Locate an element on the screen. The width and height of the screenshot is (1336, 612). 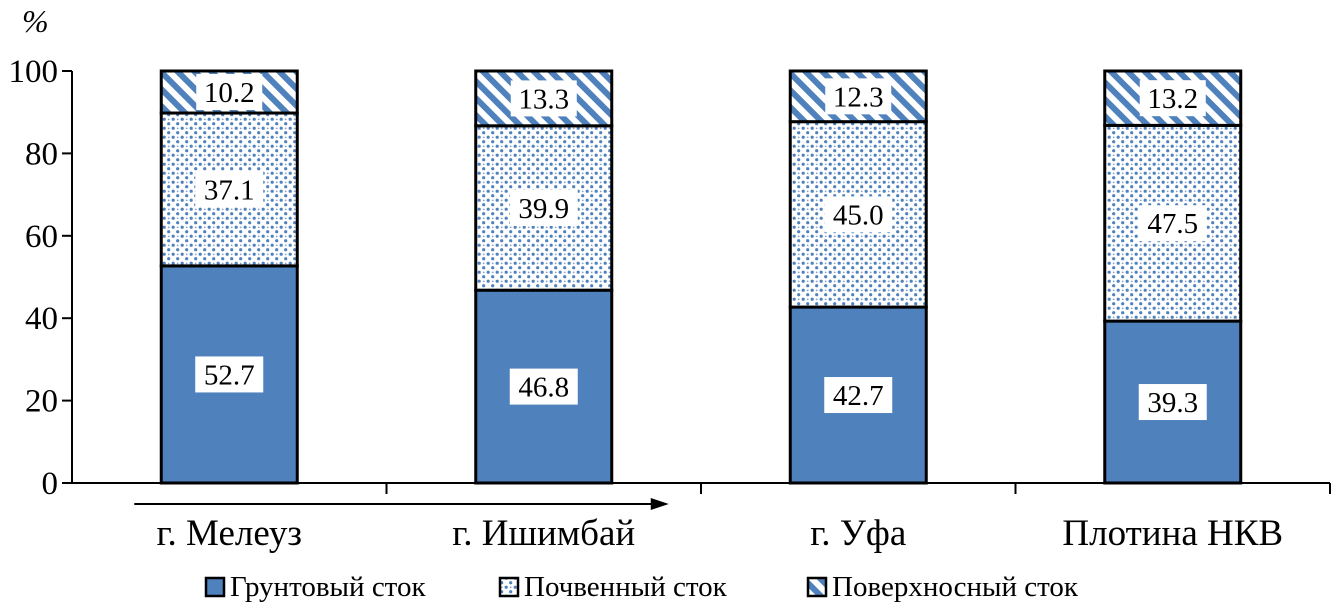
data-label: 46.8 is located at coordinates (543, 388).